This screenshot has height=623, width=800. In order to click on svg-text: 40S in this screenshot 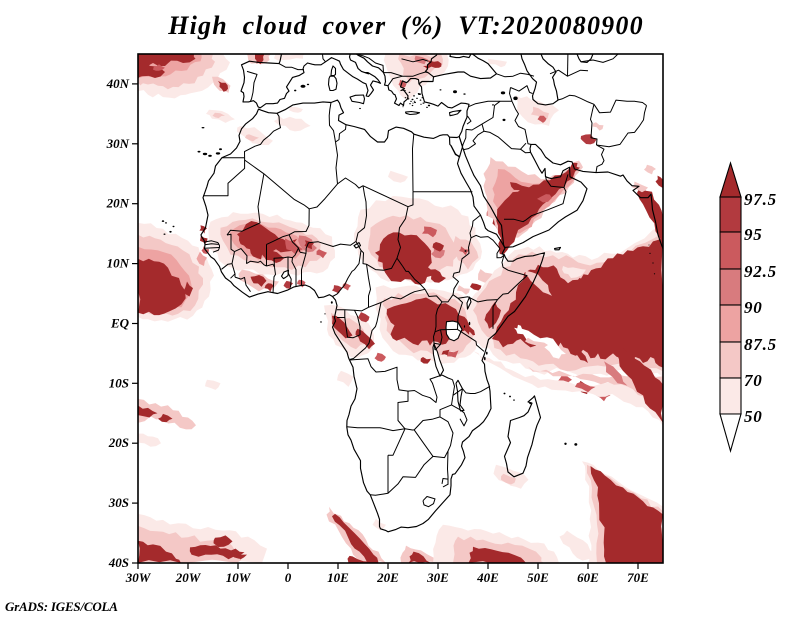, I will do `click(118, 562)`.